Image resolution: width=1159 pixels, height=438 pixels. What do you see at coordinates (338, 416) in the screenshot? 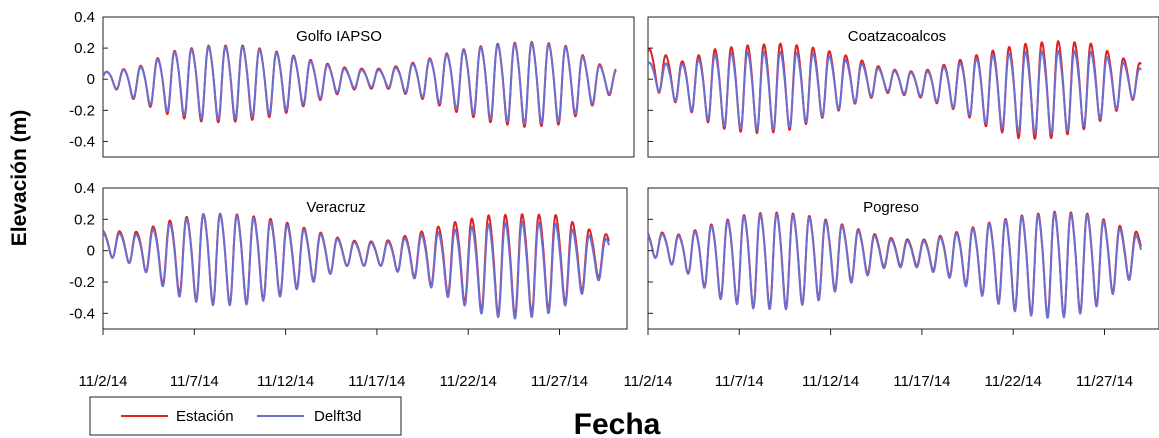
I see `legend-label-delft3d: Delft3d` at bounding box center [338, 416].